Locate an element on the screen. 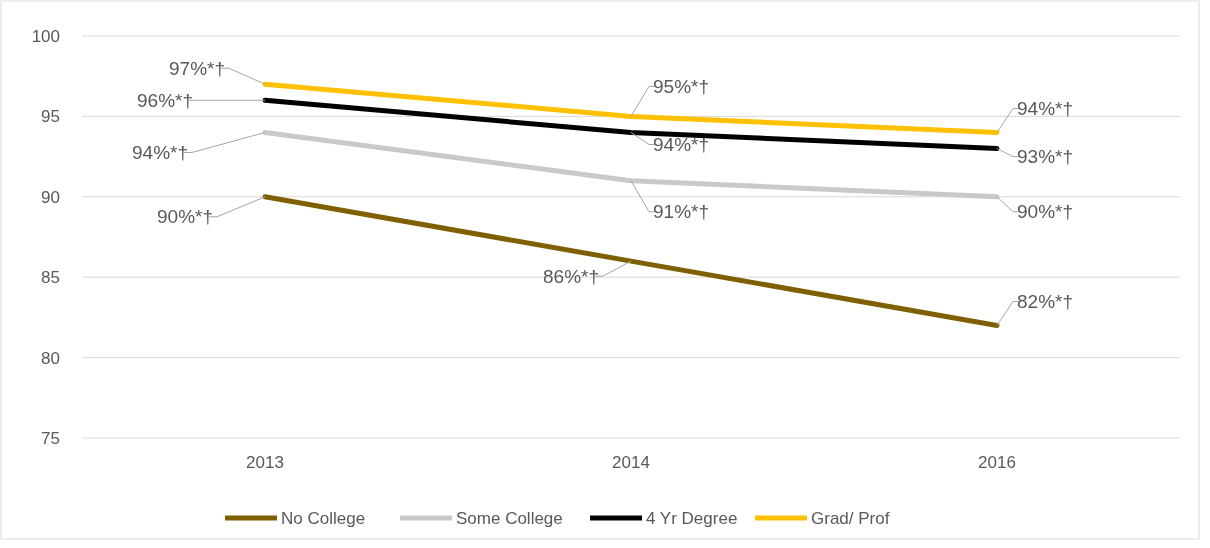 The height and width of the screenshot is (548, 1210). data-label: 86%*† is located at coordinates (571, 276).